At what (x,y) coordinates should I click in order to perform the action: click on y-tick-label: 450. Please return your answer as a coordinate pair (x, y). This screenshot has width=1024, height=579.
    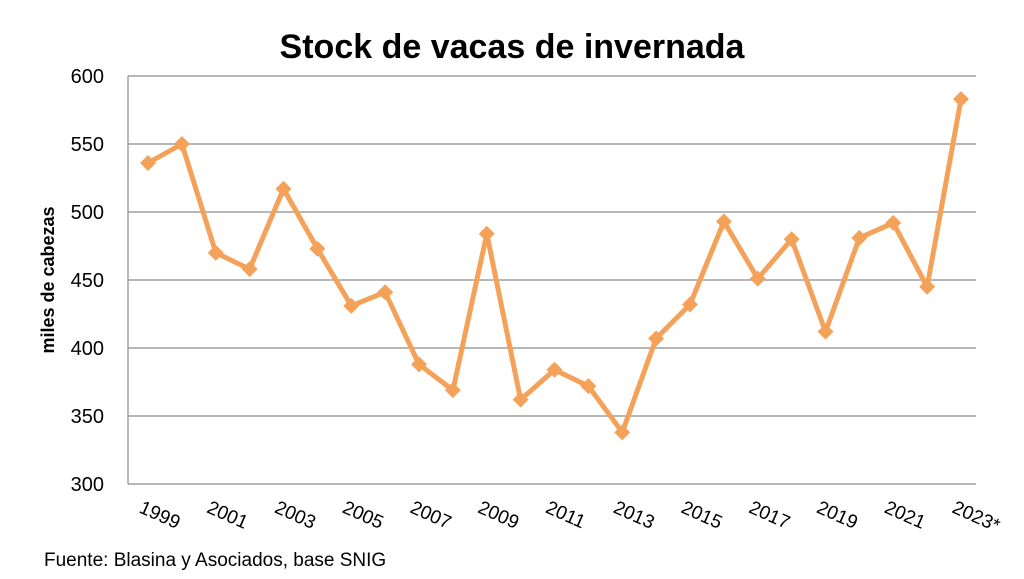
    Looking at the image, I should click on (87, 281).